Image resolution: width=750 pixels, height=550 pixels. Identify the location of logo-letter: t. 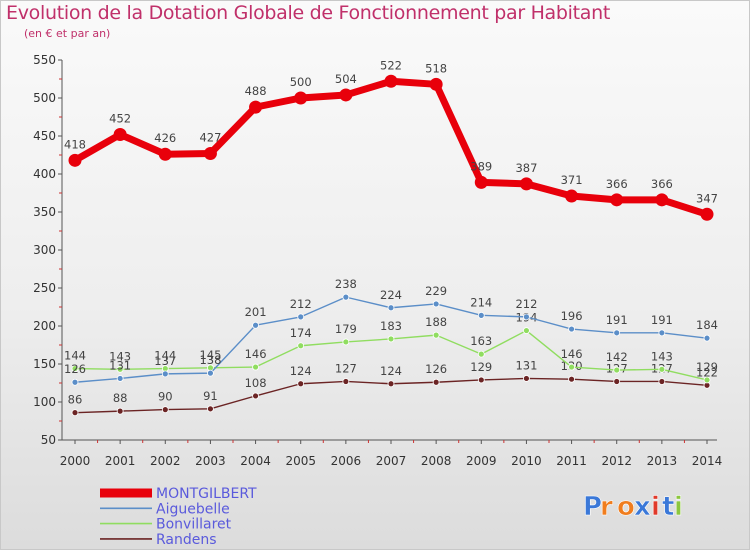
(668, 507).